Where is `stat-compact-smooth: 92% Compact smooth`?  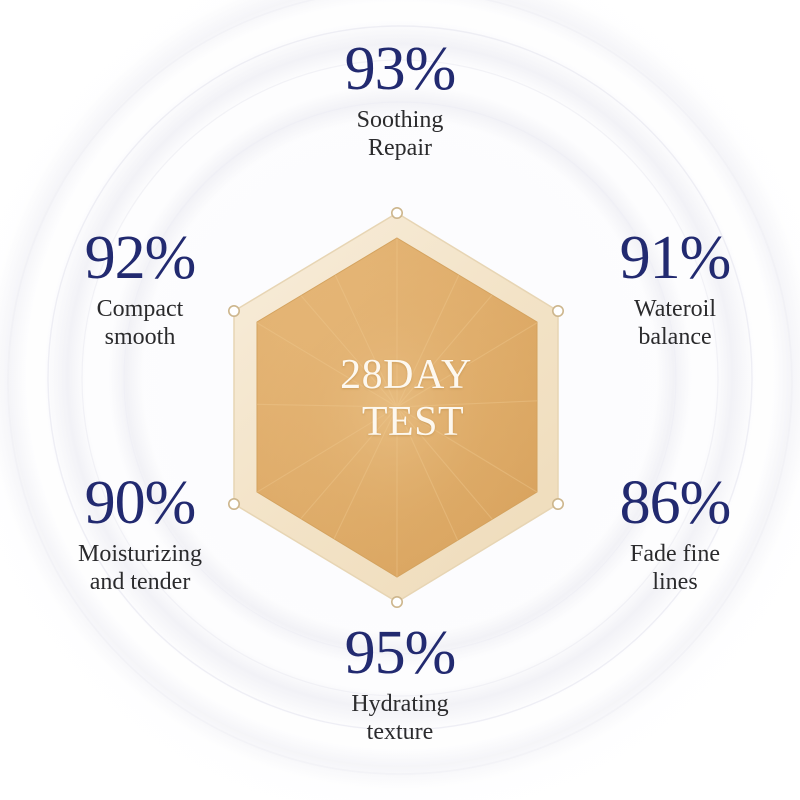
stat-compact-smooth: 92% Compact smooth is located at coordinates (140, 289).